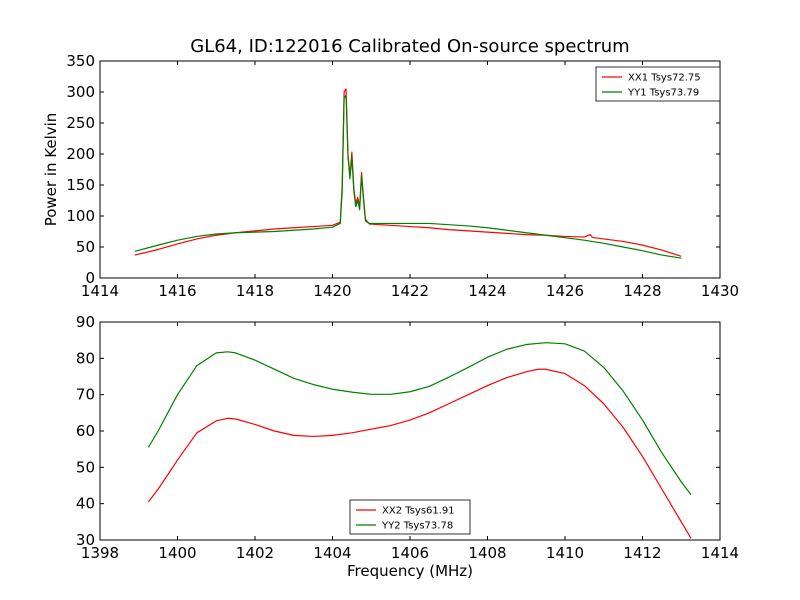  I want to click on bottom-y-tick-label: 80, so click(85, 358).